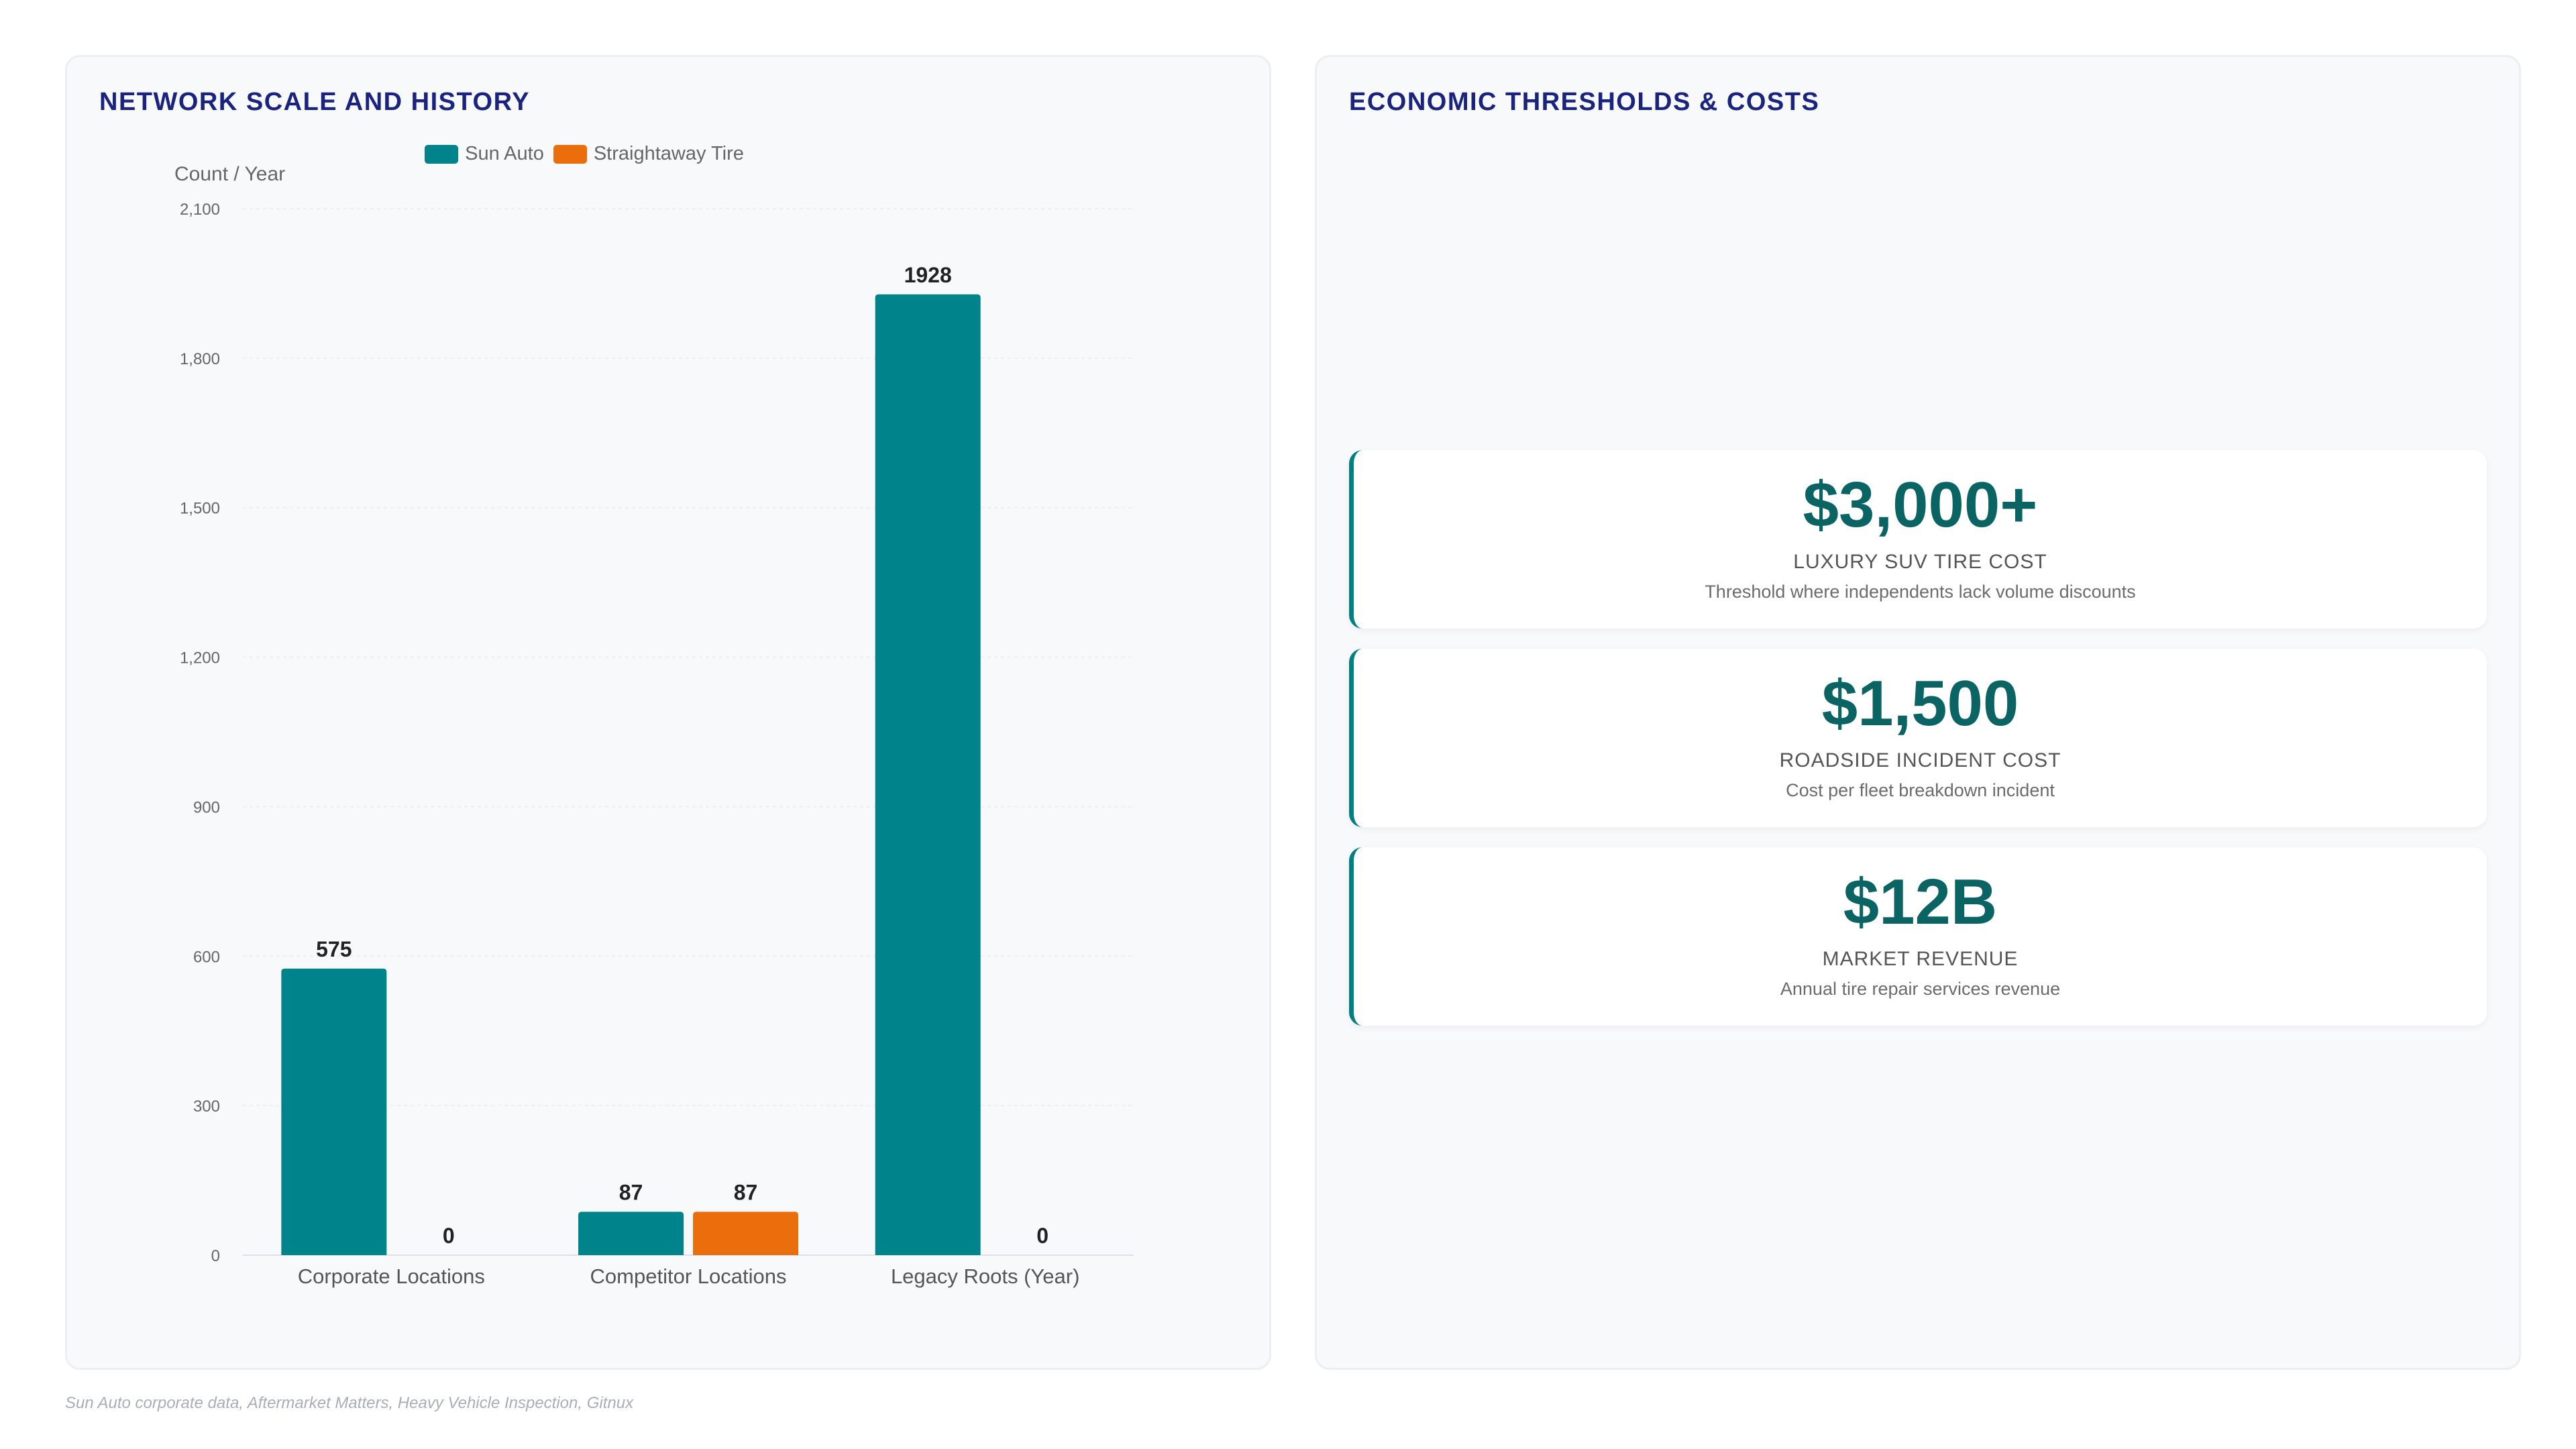 This screenshot has height=1449, width=2576. What do you see at coordinates (206, 1106) in the screenshot?
I see `y-tick-label: 300` at bounding box center [206, 1106].